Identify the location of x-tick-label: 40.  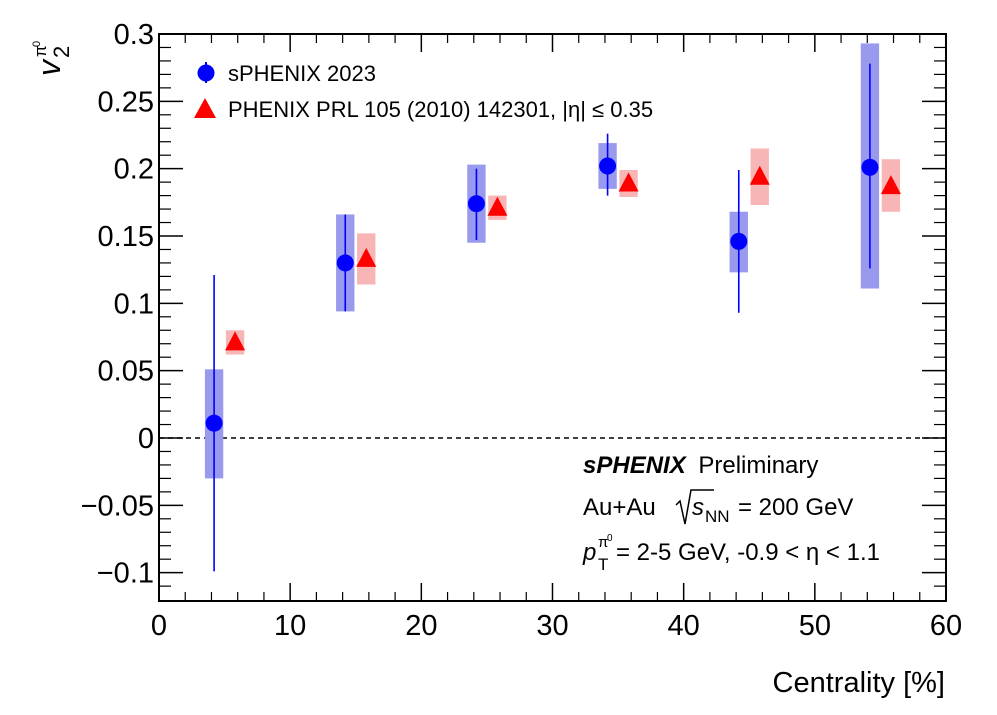
(684, 626).